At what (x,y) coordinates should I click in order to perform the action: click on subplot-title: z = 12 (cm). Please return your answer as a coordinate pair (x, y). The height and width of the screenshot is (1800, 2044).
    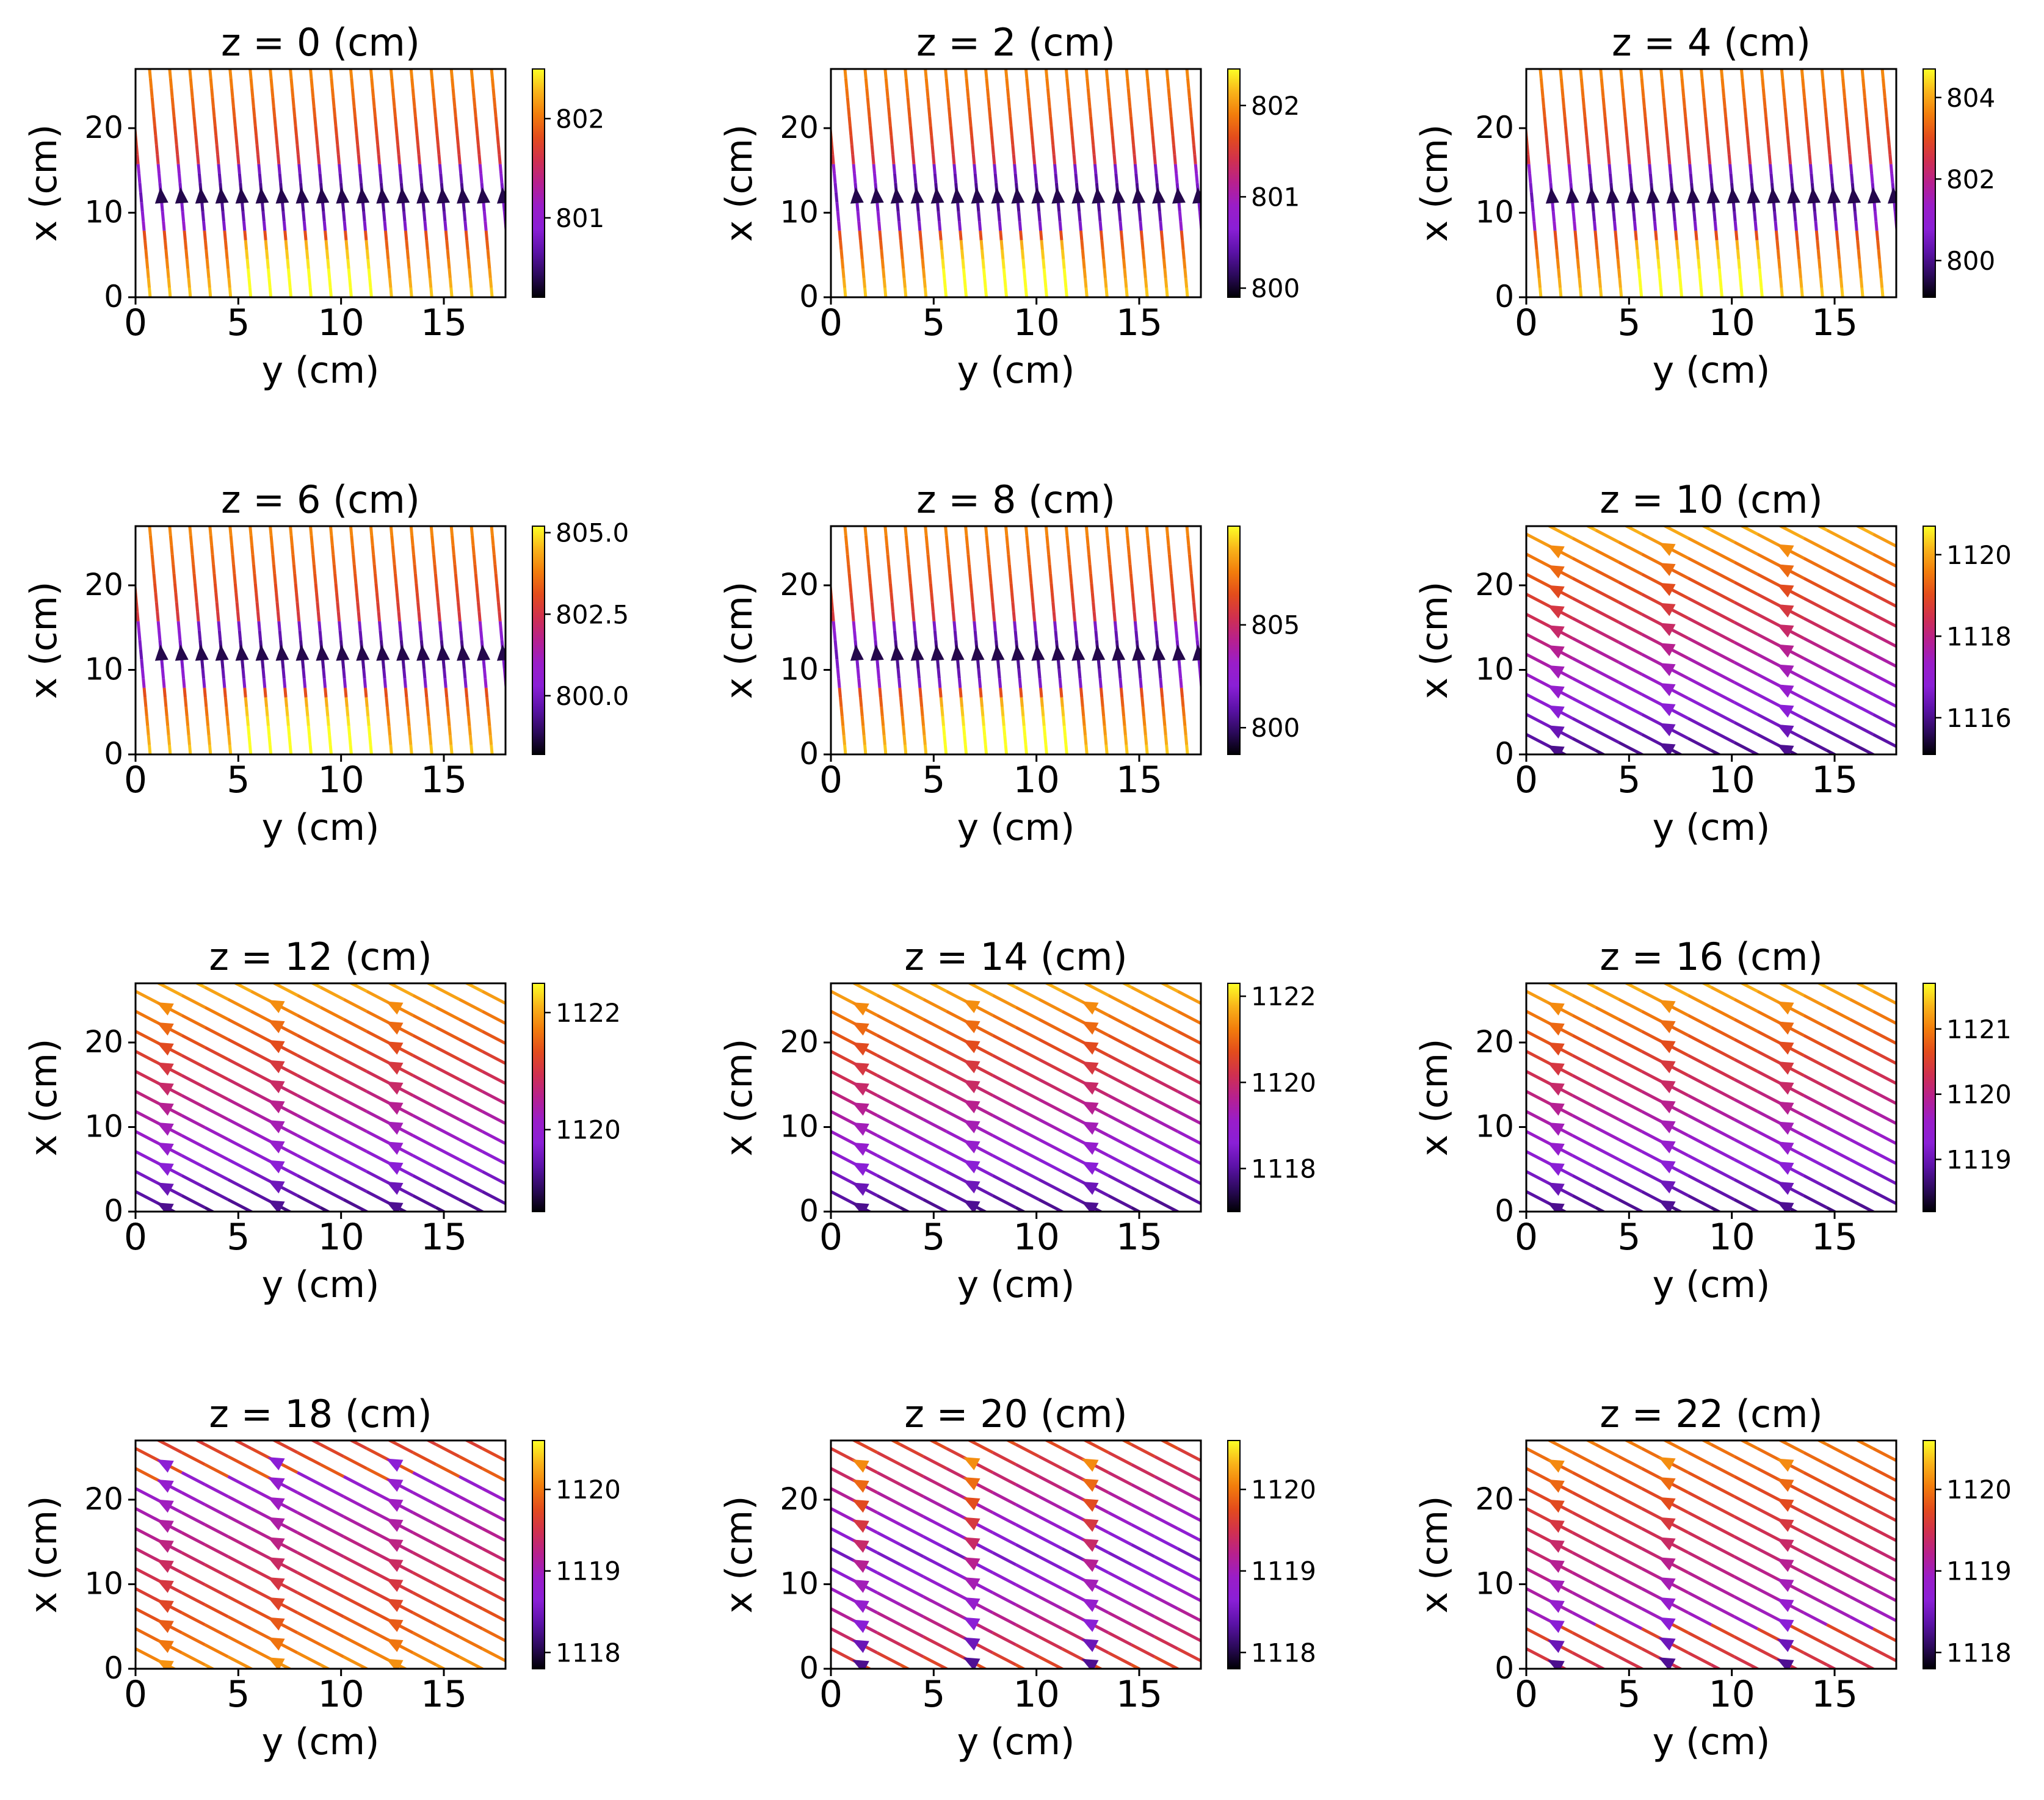
    Looking at the image, I should click on (320, 956).